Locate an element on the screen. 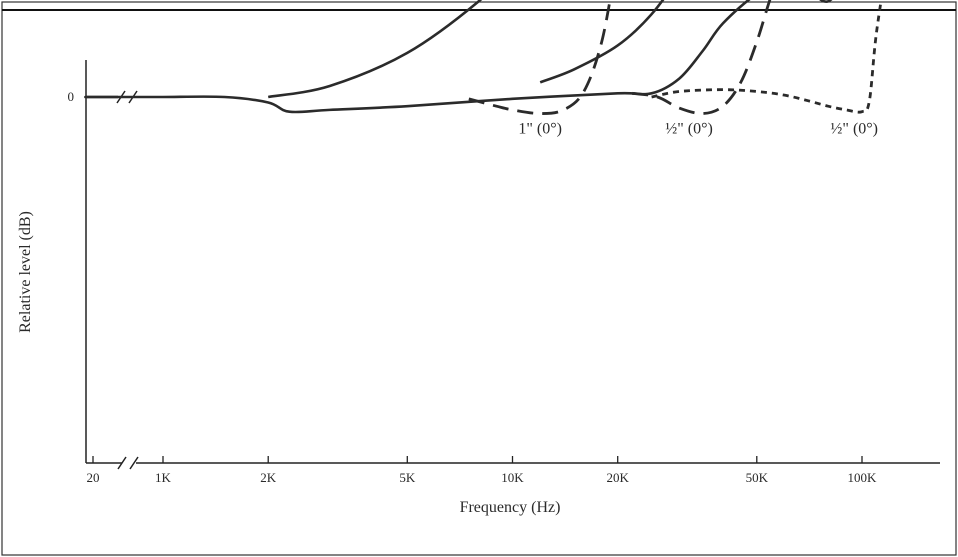  x-axis-title: Frequency (Hz) is located at coordinates (510, 507).